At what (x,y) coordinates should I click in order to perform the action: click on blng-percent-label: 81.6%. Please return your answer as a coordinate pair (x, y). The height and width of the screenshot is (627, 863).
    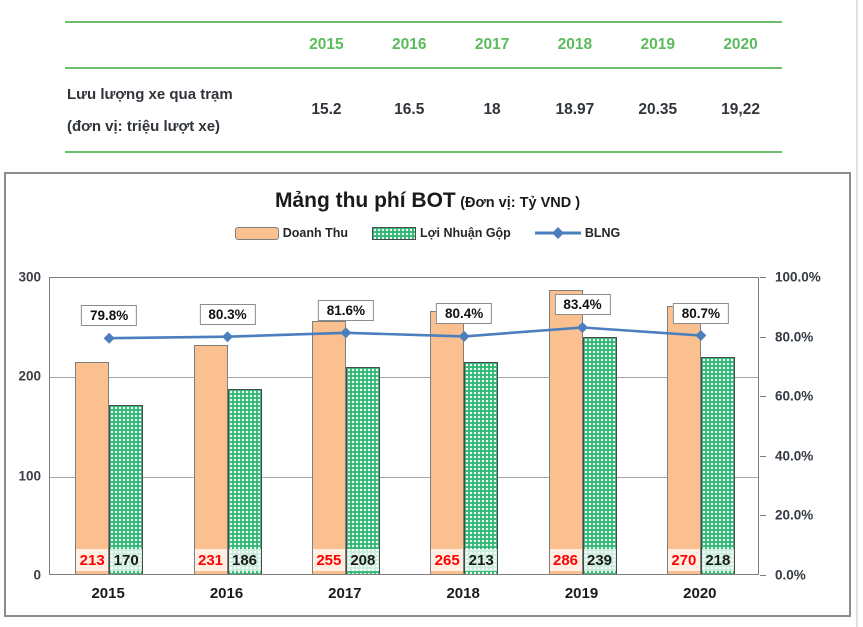
    Looking at the image, I should click on (345, 310).